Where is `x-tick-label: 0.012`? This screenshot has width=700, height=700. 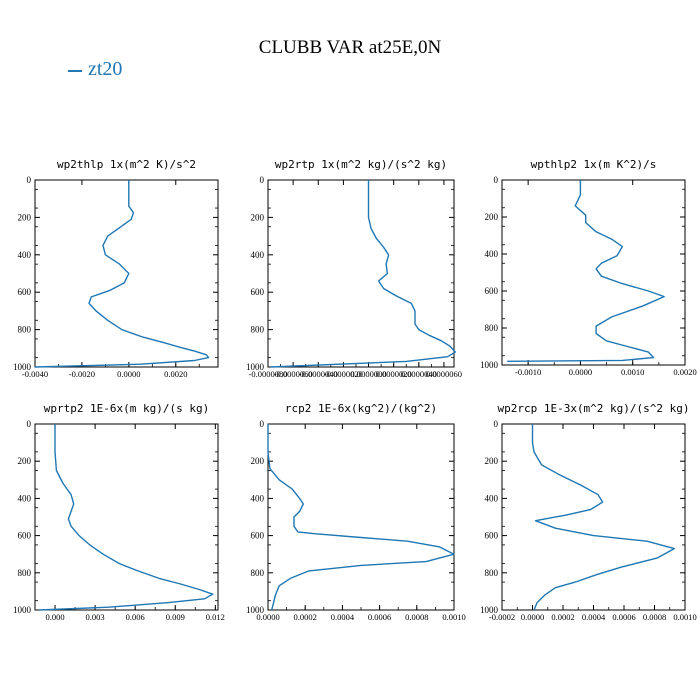
x-tick-label: 0.012 is located at coordinates (215, 617).